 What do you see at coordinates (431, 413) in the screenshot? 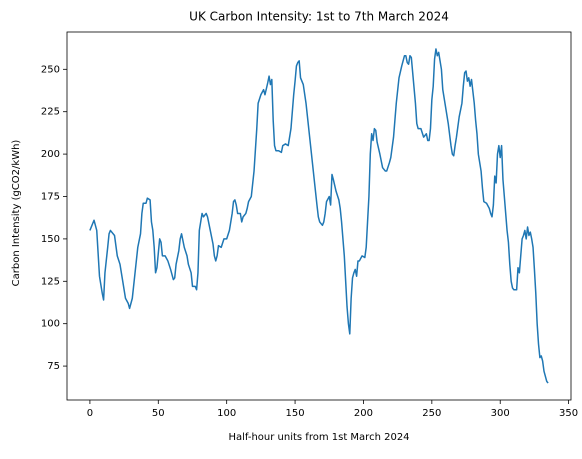
I see `x-tick-label: 250` at bounding box center [431, 413].